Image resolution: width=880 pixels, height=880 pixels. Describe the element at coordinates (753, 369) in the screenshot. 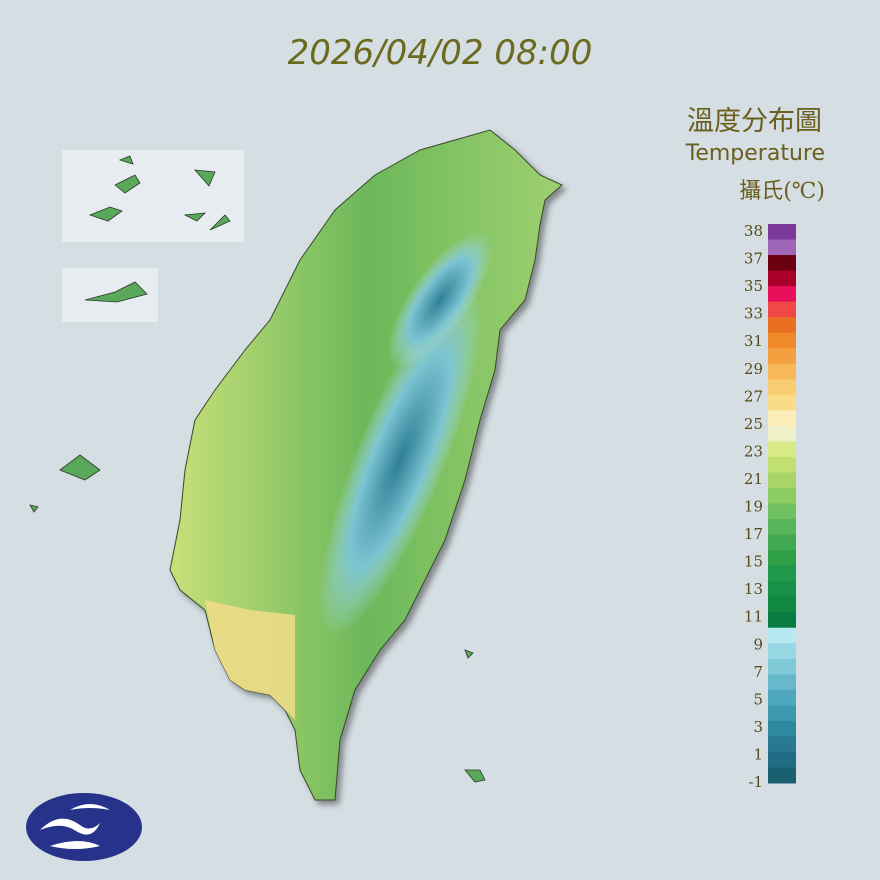

I see `legend-label: 29` at that location.